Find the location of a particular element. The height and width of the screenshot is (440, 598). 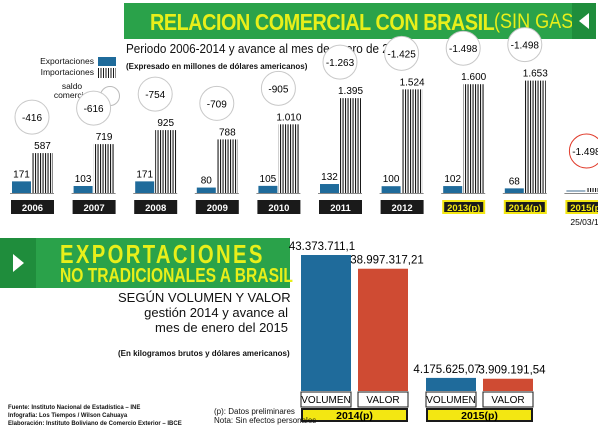

title-banner: RELACION COMERCIAL CON BRASIL (SIN GAS) is located at coordinates (360, 21).